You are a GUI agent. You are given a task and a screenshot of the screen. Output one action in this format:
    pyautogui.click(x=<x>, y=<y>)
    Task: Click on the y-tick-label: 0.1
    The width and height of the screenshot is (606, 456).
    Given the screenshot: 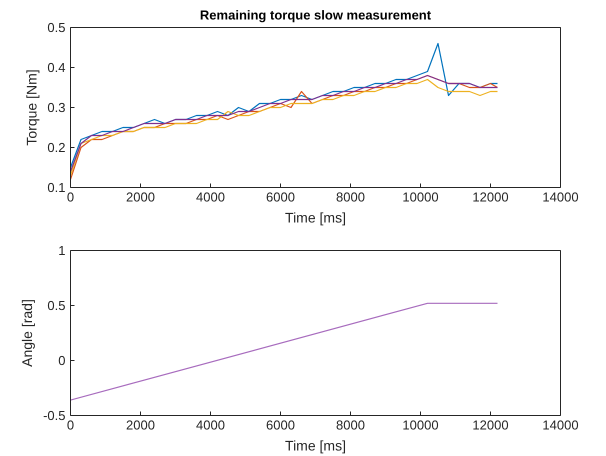 What is the action you would take?
    pyautogui.click(x=56, y=187)
    